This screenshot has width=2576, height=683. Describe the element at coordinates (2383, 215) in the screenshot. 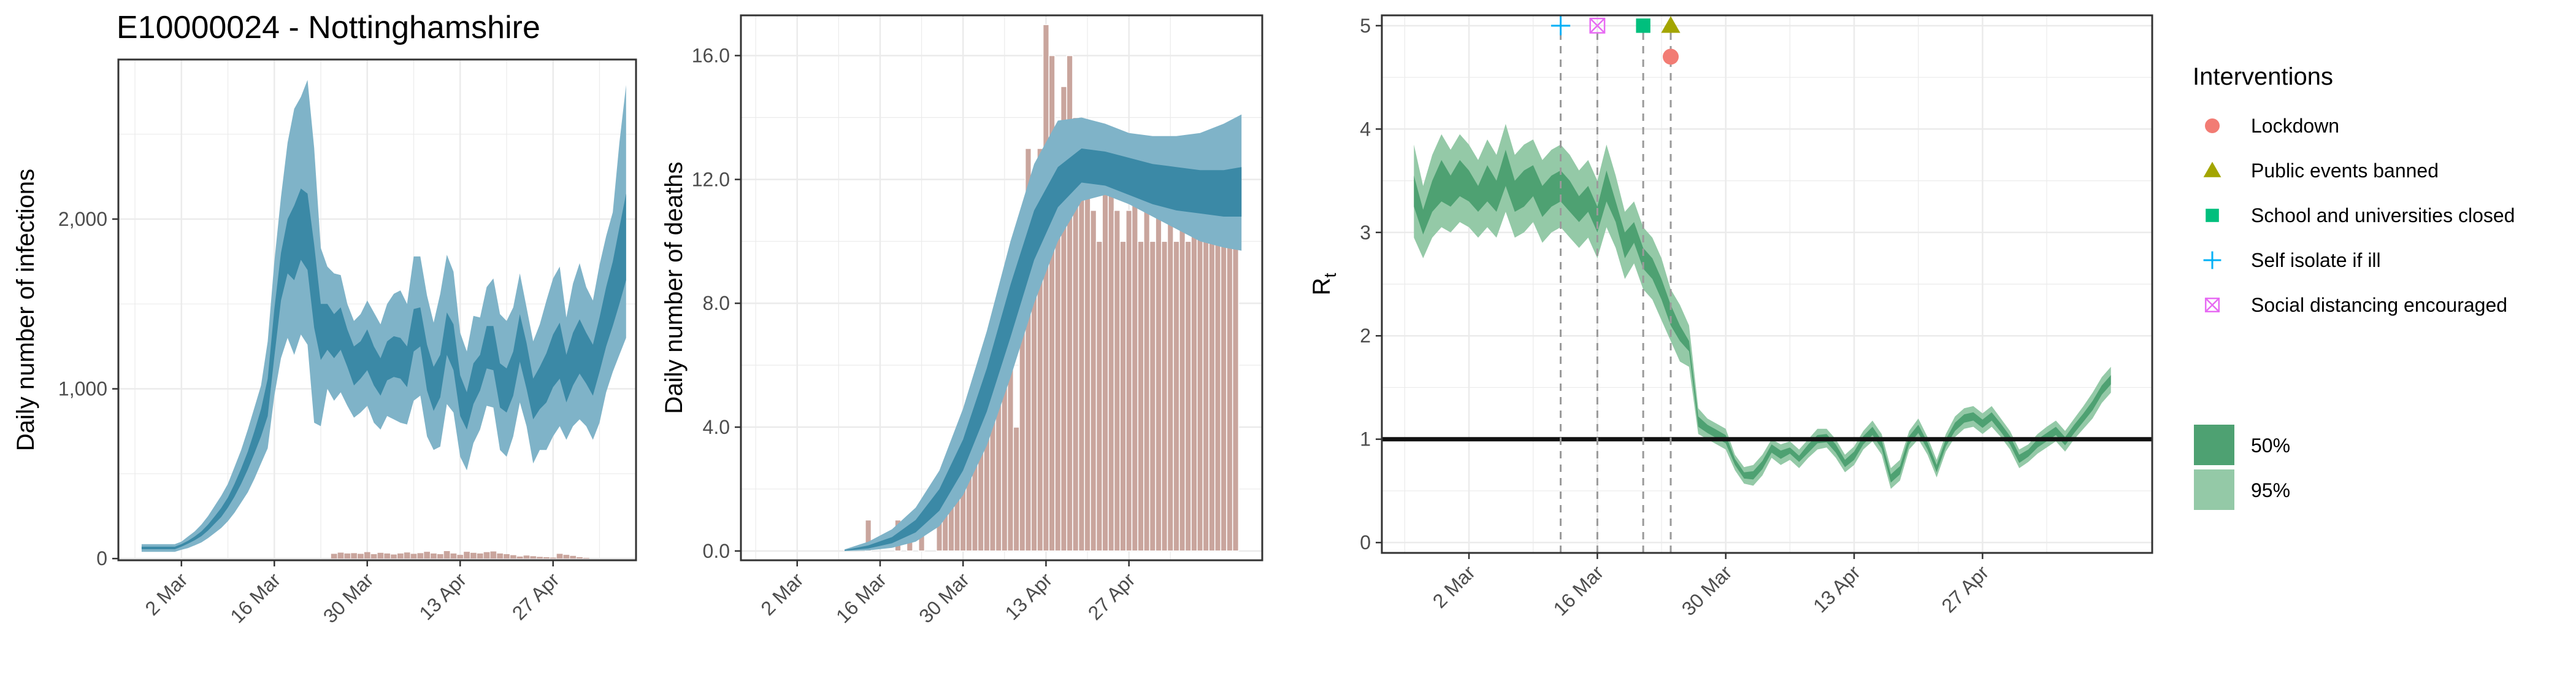

I see `legend-item-label: School and universities closed` at that location.